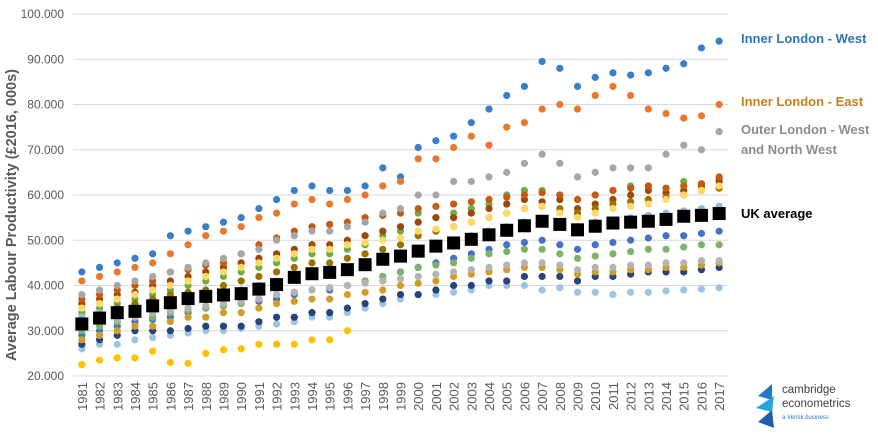 This screenshot has height=435, width=878. I want to click on annotation-inner-london-east: Inner London - East, so click(802, 101).